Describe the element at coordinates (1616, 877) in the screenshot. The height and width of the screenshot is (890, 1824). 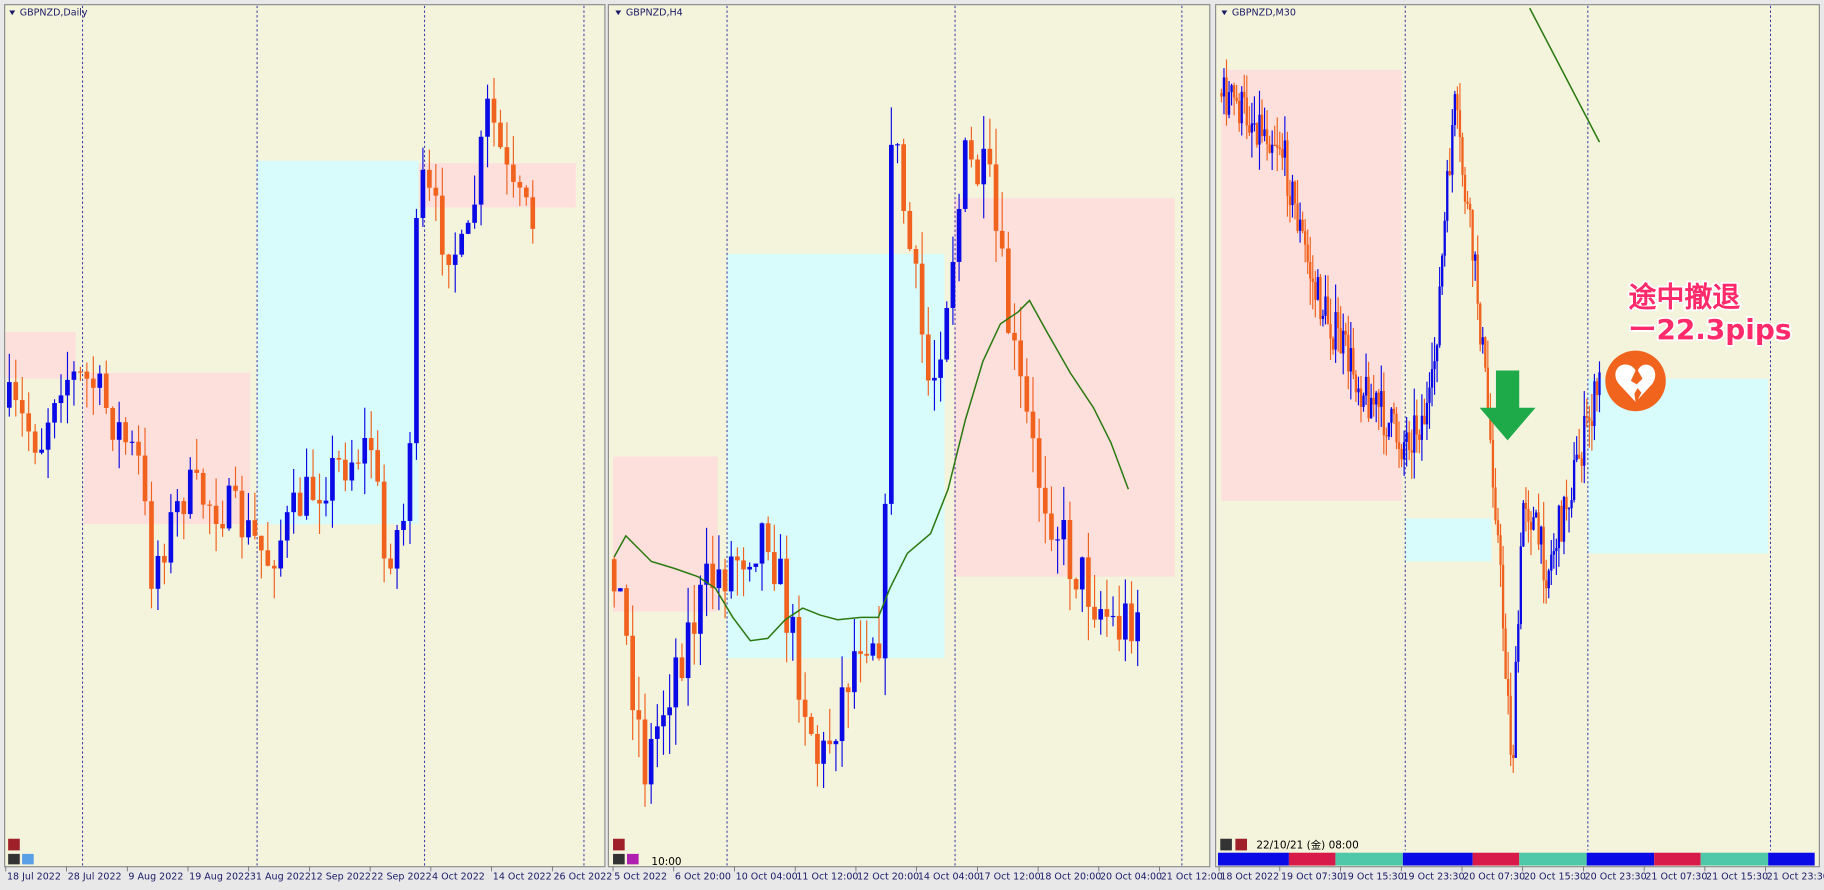
I see `x-tick-label: 20 Oct 23:30` at that location.